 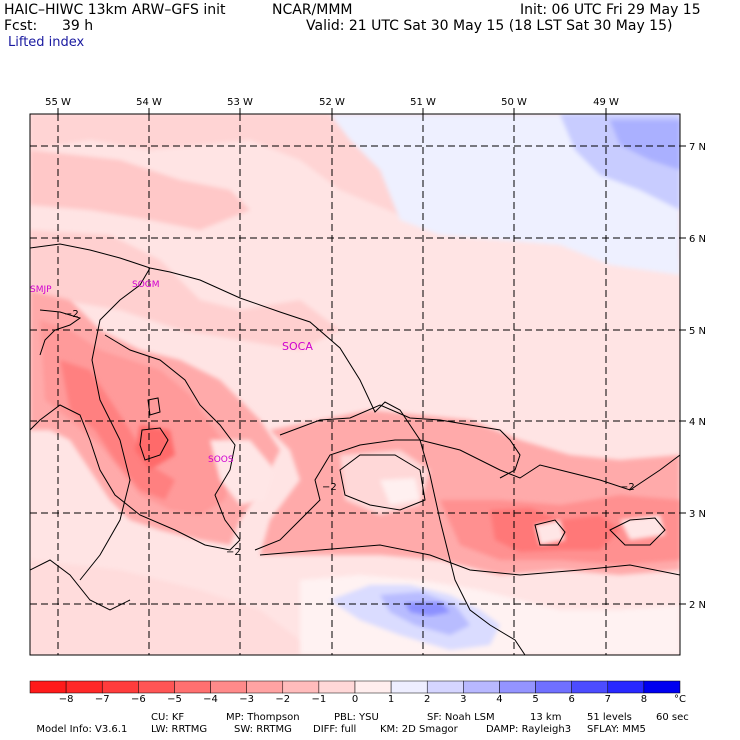 What do you see at coordinates (546, 717) in the screenshot?
I see `footer-item: 13 km` at bounding box center [546, 717].